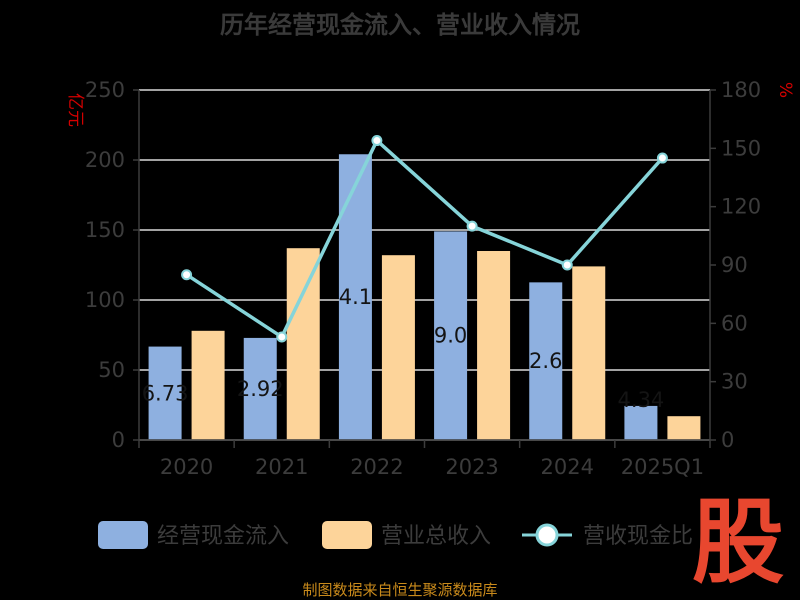 This screenshot has width=800, height=600. What do you see at coordinates (738, 542) in the screenshot?
I see `watermark-logo: 股` at bounding box center [738, 542].